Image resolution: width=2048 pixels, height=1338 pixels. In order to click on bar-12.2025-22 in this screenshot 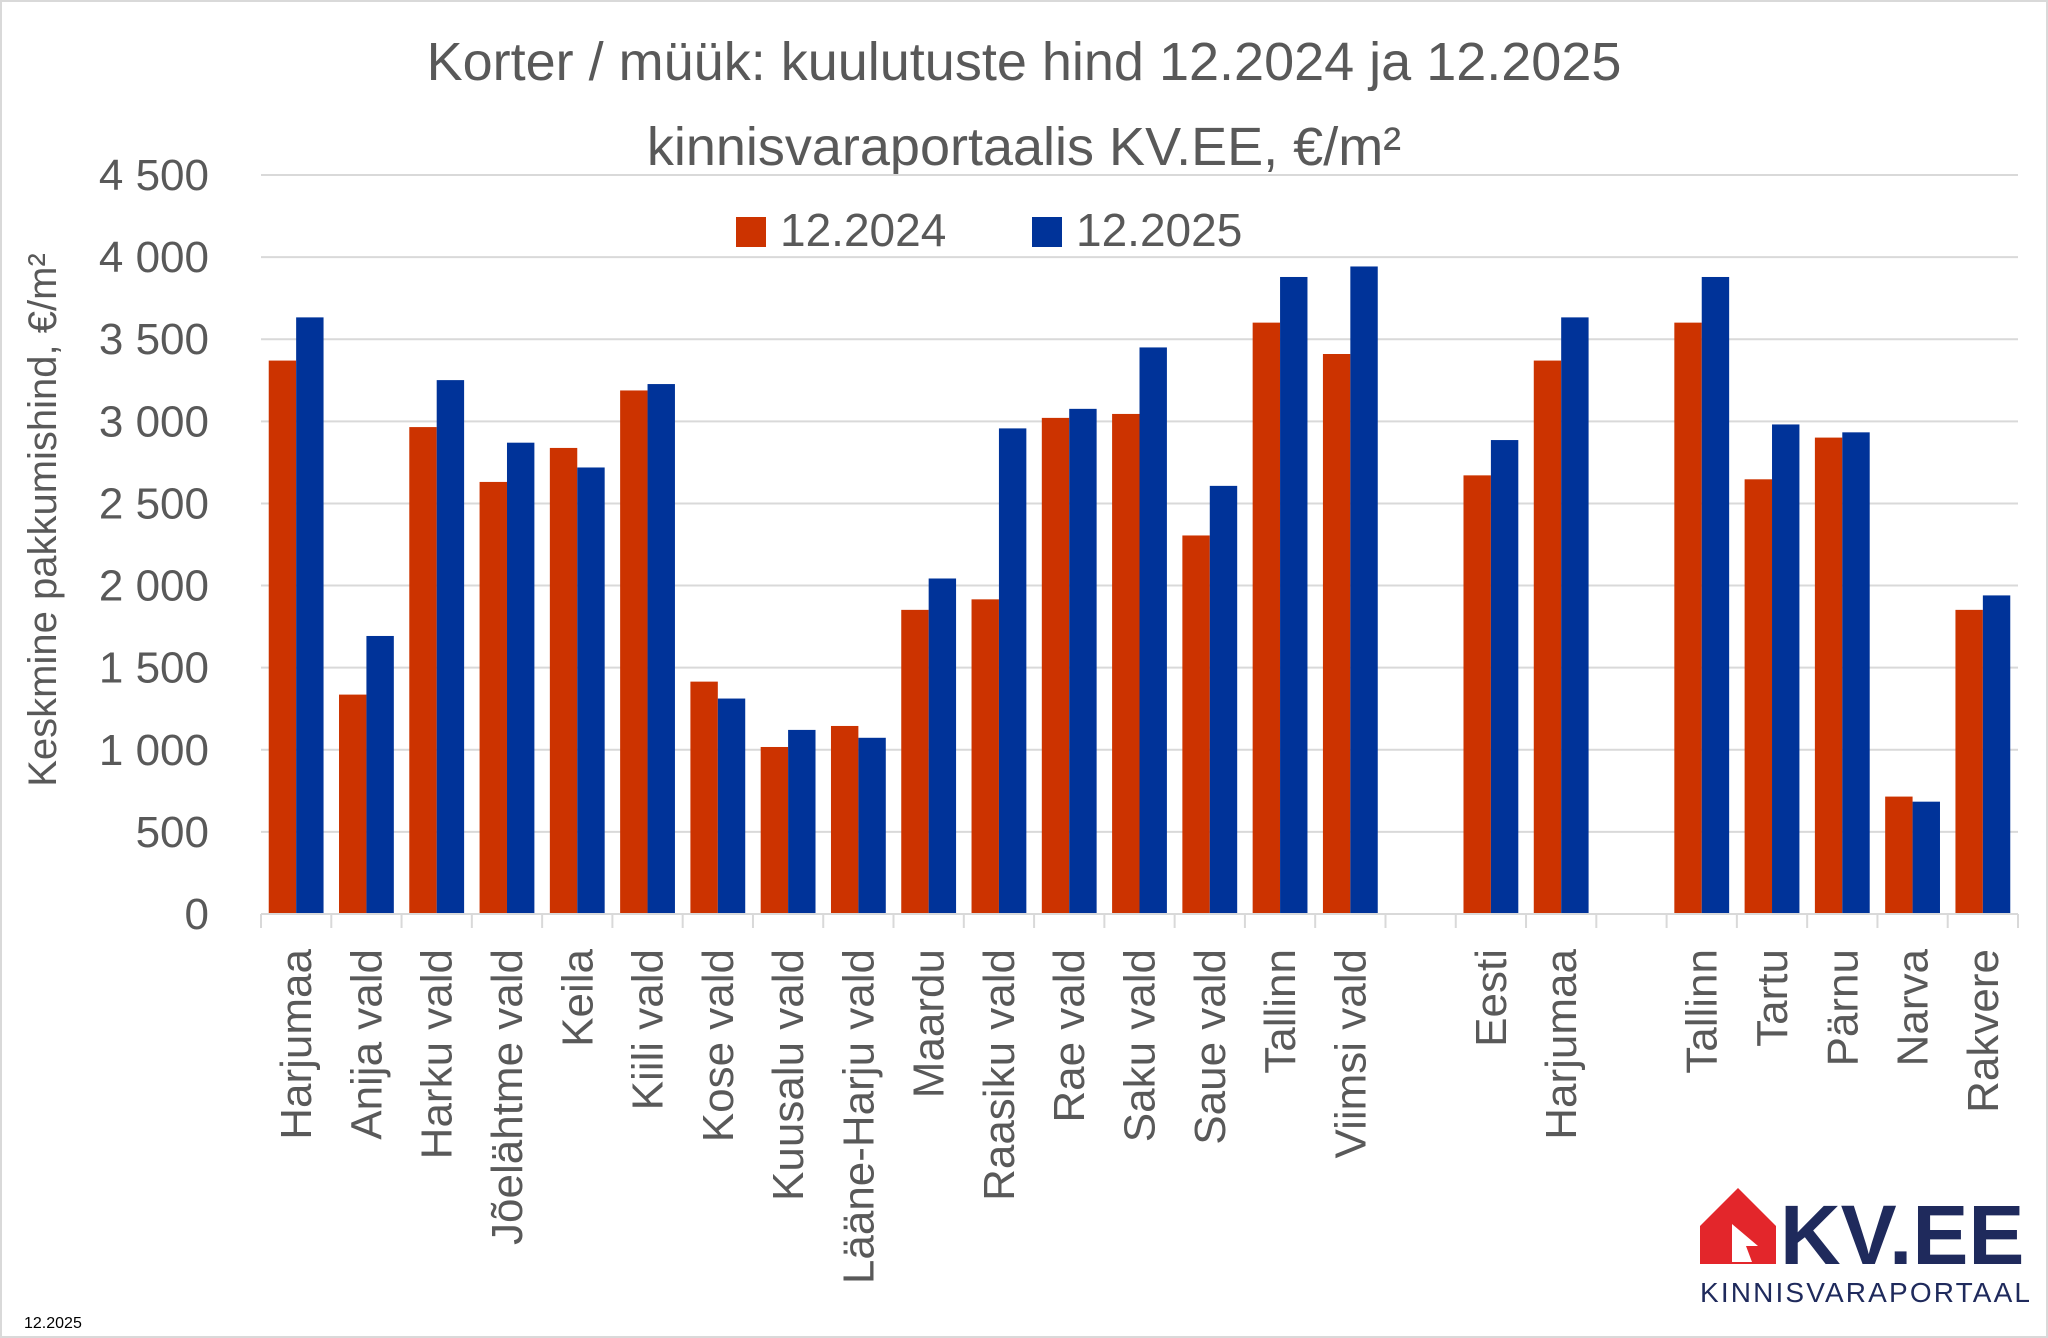, I will do `click(1856, 673)`.